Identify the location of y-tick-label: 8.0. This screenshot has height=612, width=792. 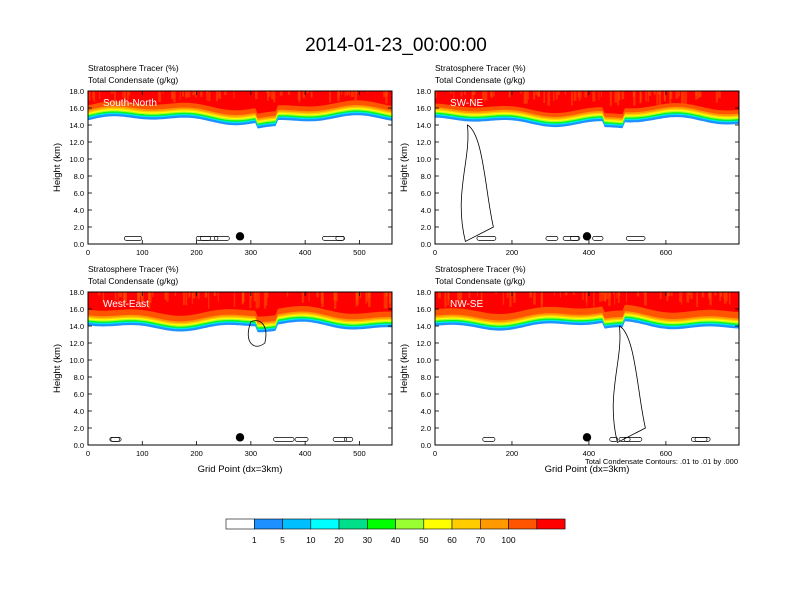
(426, 176).